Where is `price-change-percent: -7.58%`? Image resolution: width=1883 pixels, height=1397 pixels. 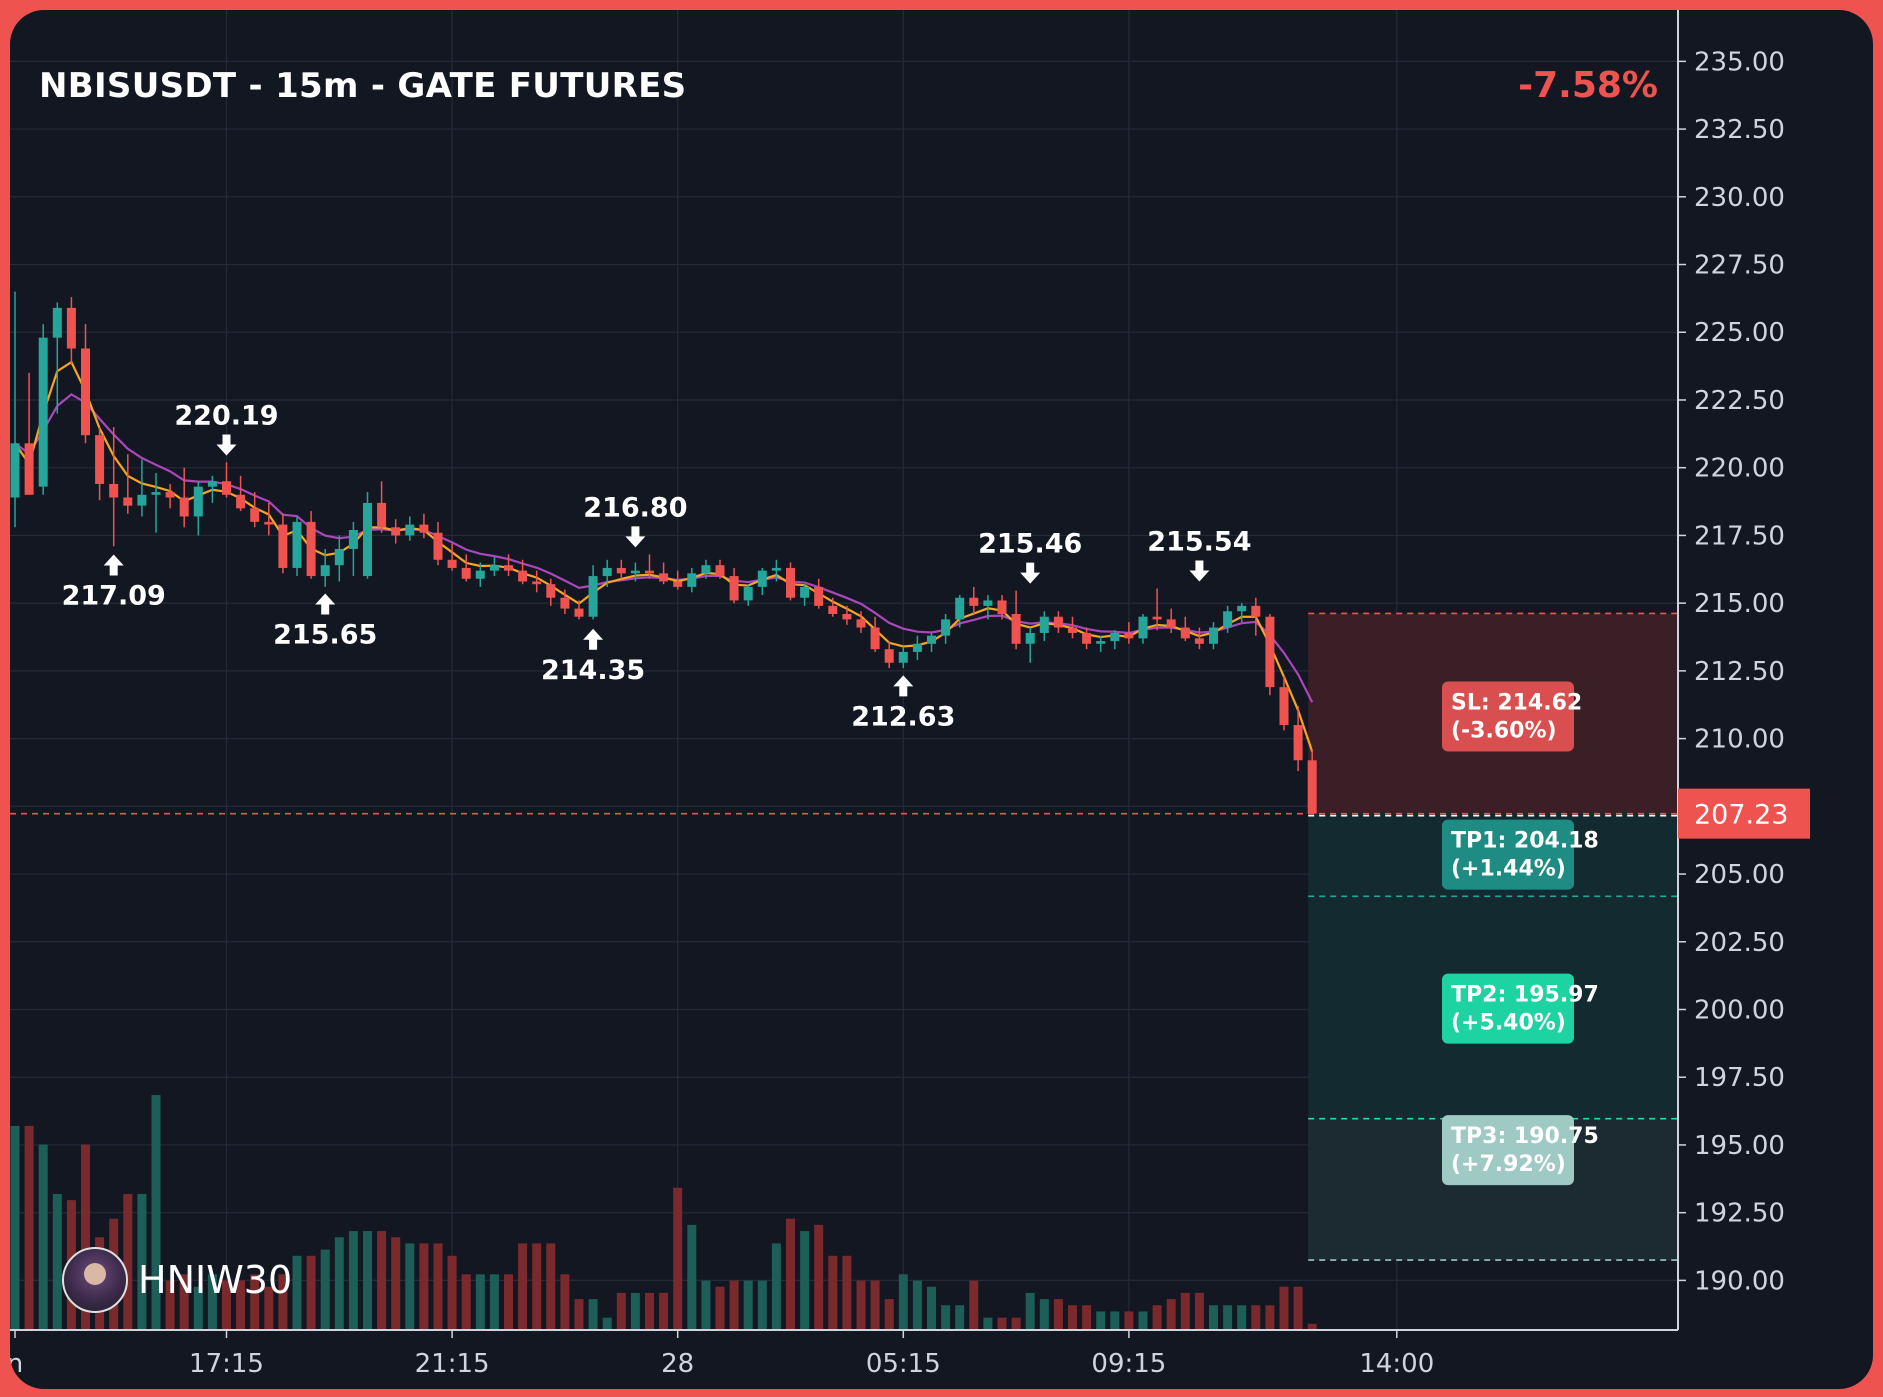 price-change-percent: -7.58% is located at coordinates (1588, 85).